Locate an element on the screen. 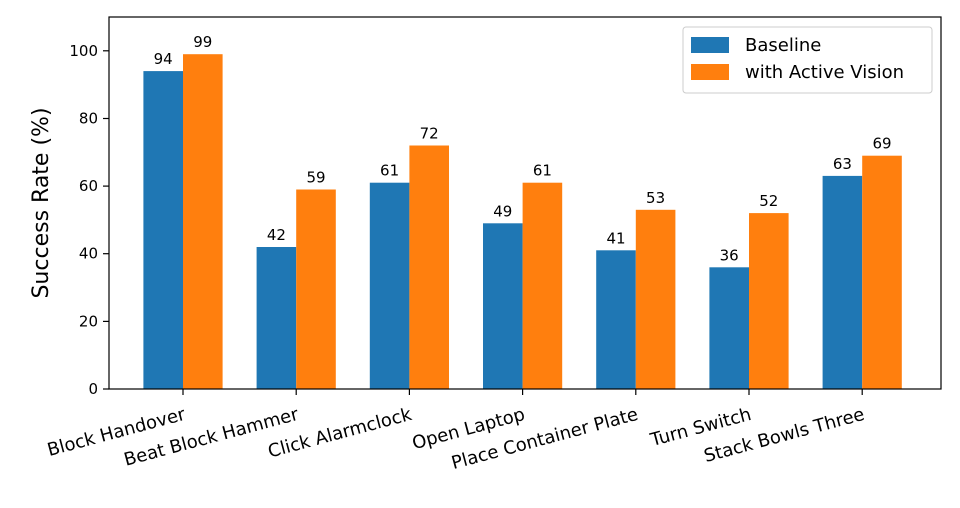  data-label: 59 is located at coordinates (315, 178).